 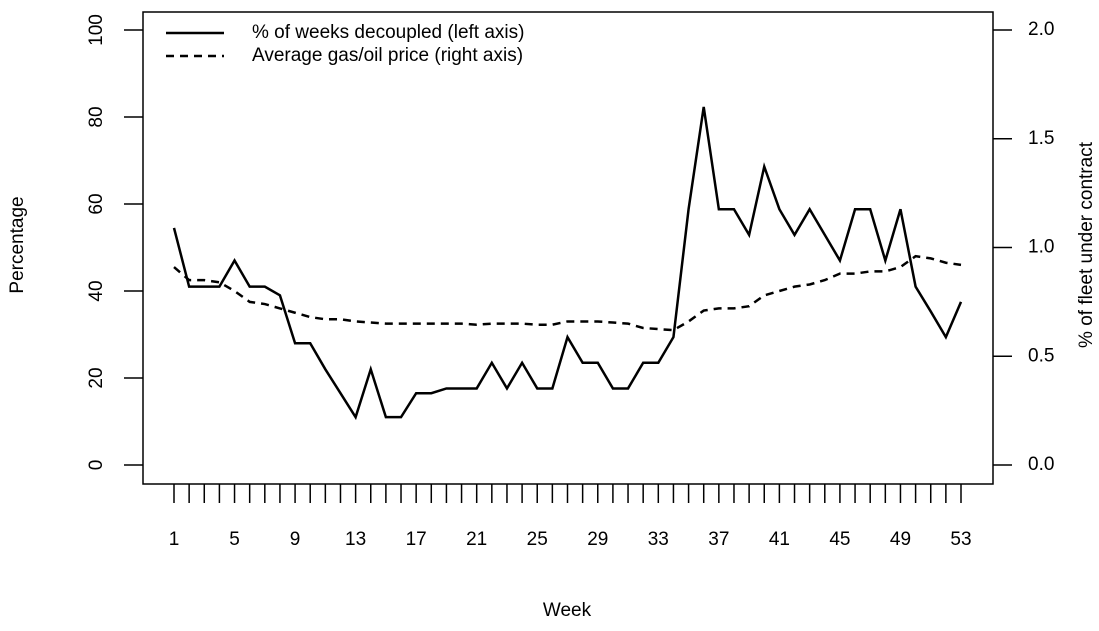 What do you see at coordinates (96, 30) in the screenshot?
I see `y-tick-label: 100` at bounding box center [96, 30].